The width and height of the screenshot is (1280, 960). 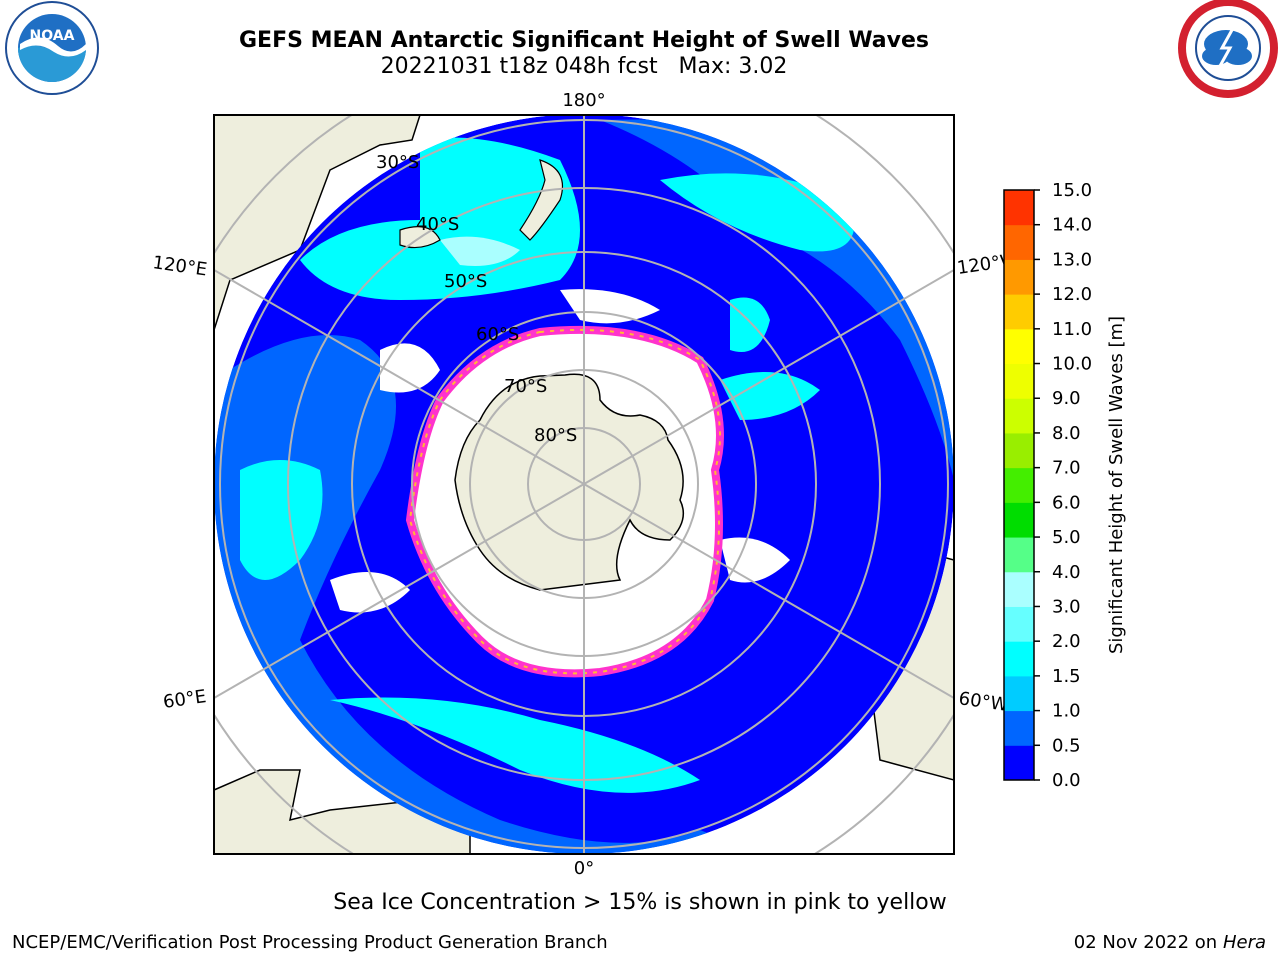 I want to click on colorbar-tick-label: 2.0, so click(x=1066, y=641).